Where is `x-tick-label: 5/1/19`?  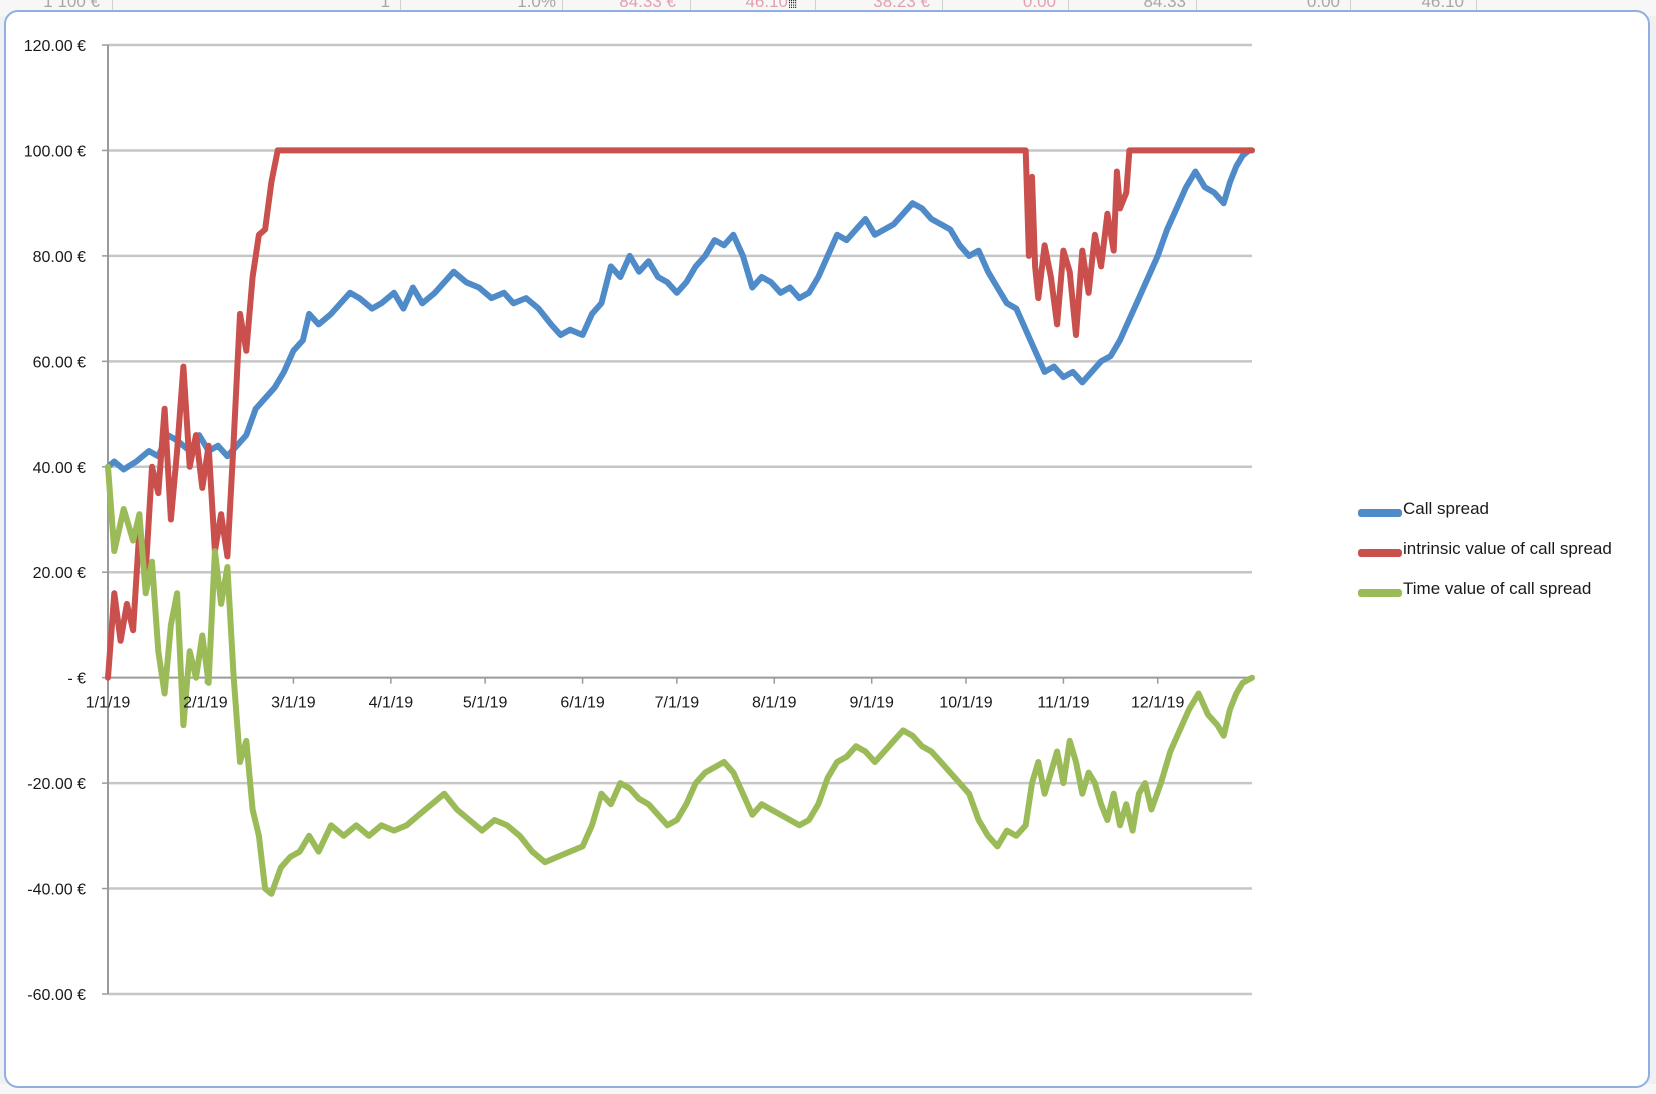 x-tick-label: 5/1/19 is located at coordinates (485, 703).